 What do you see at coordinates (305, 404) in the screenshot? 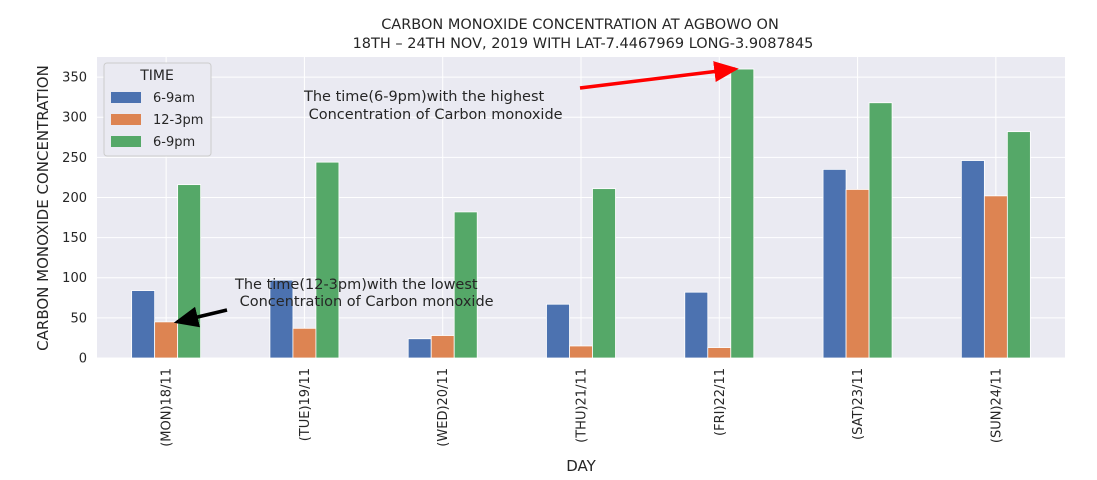
I see `x-tick-label: (TUE)19/11` at bounding box center [305, 404].